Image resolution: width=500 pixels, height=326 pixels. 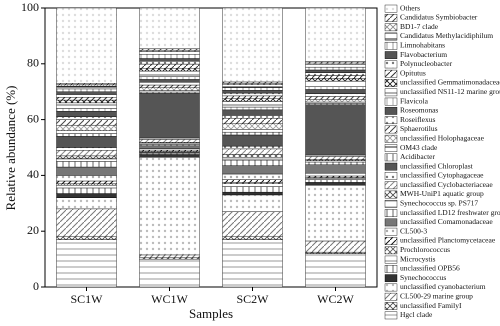 I want to click on legend-label: Candidatus Symbiobacter, so click(x=439, y=17).